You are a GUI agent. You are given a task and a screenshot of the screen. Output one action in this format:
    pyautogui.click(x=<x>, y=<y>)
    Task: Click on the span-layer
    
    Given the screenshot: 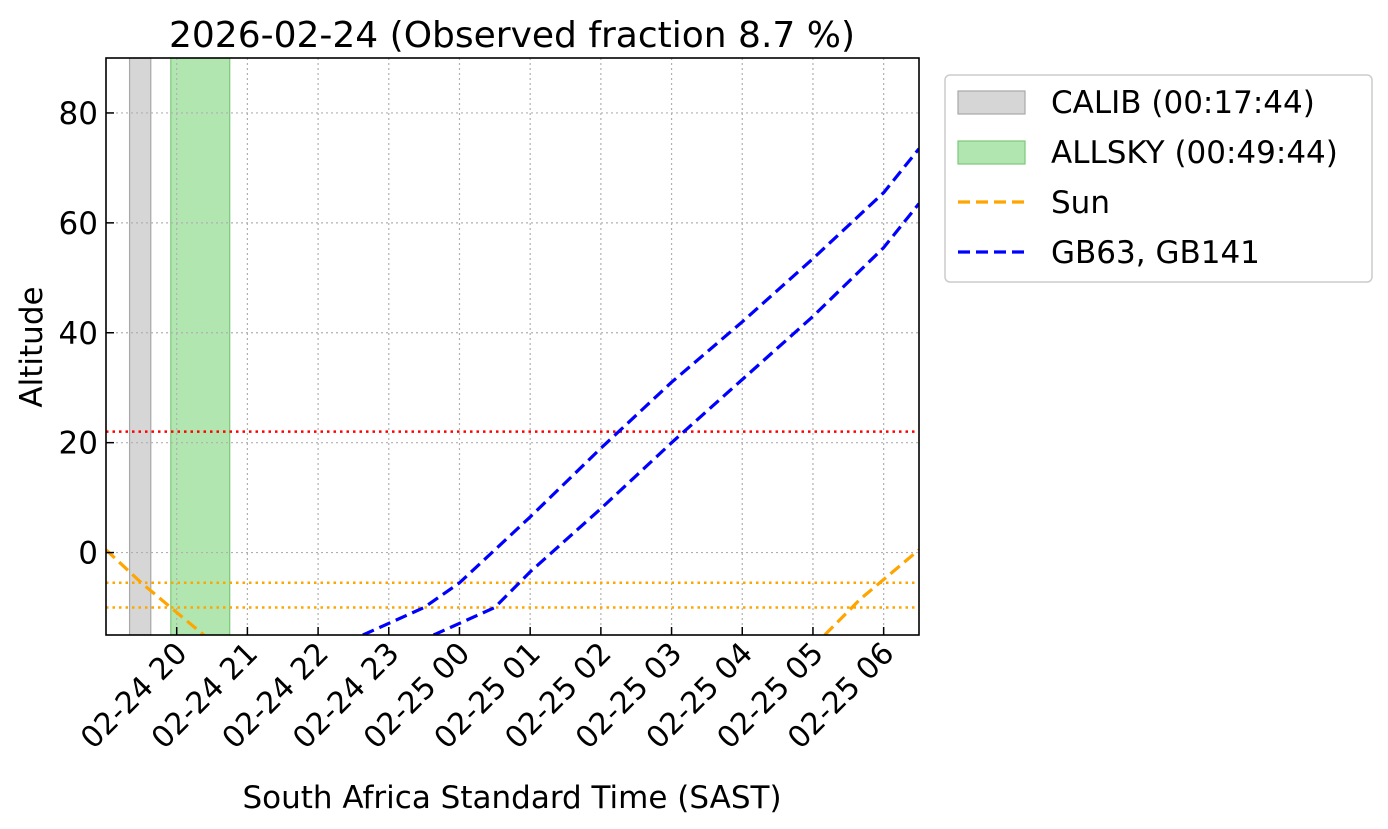 What is the action you would take?
    pyautogui.click(x=179, y=346)
    